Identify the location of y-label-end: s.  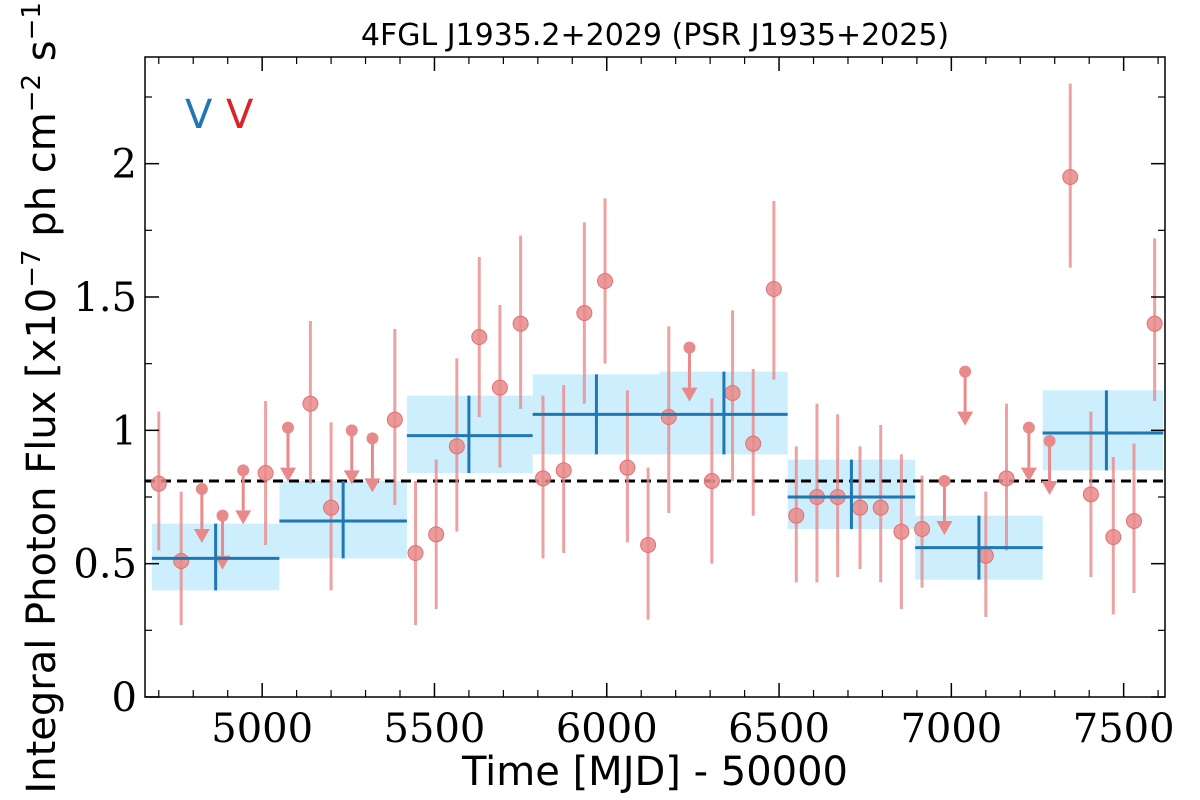
(42, 57).